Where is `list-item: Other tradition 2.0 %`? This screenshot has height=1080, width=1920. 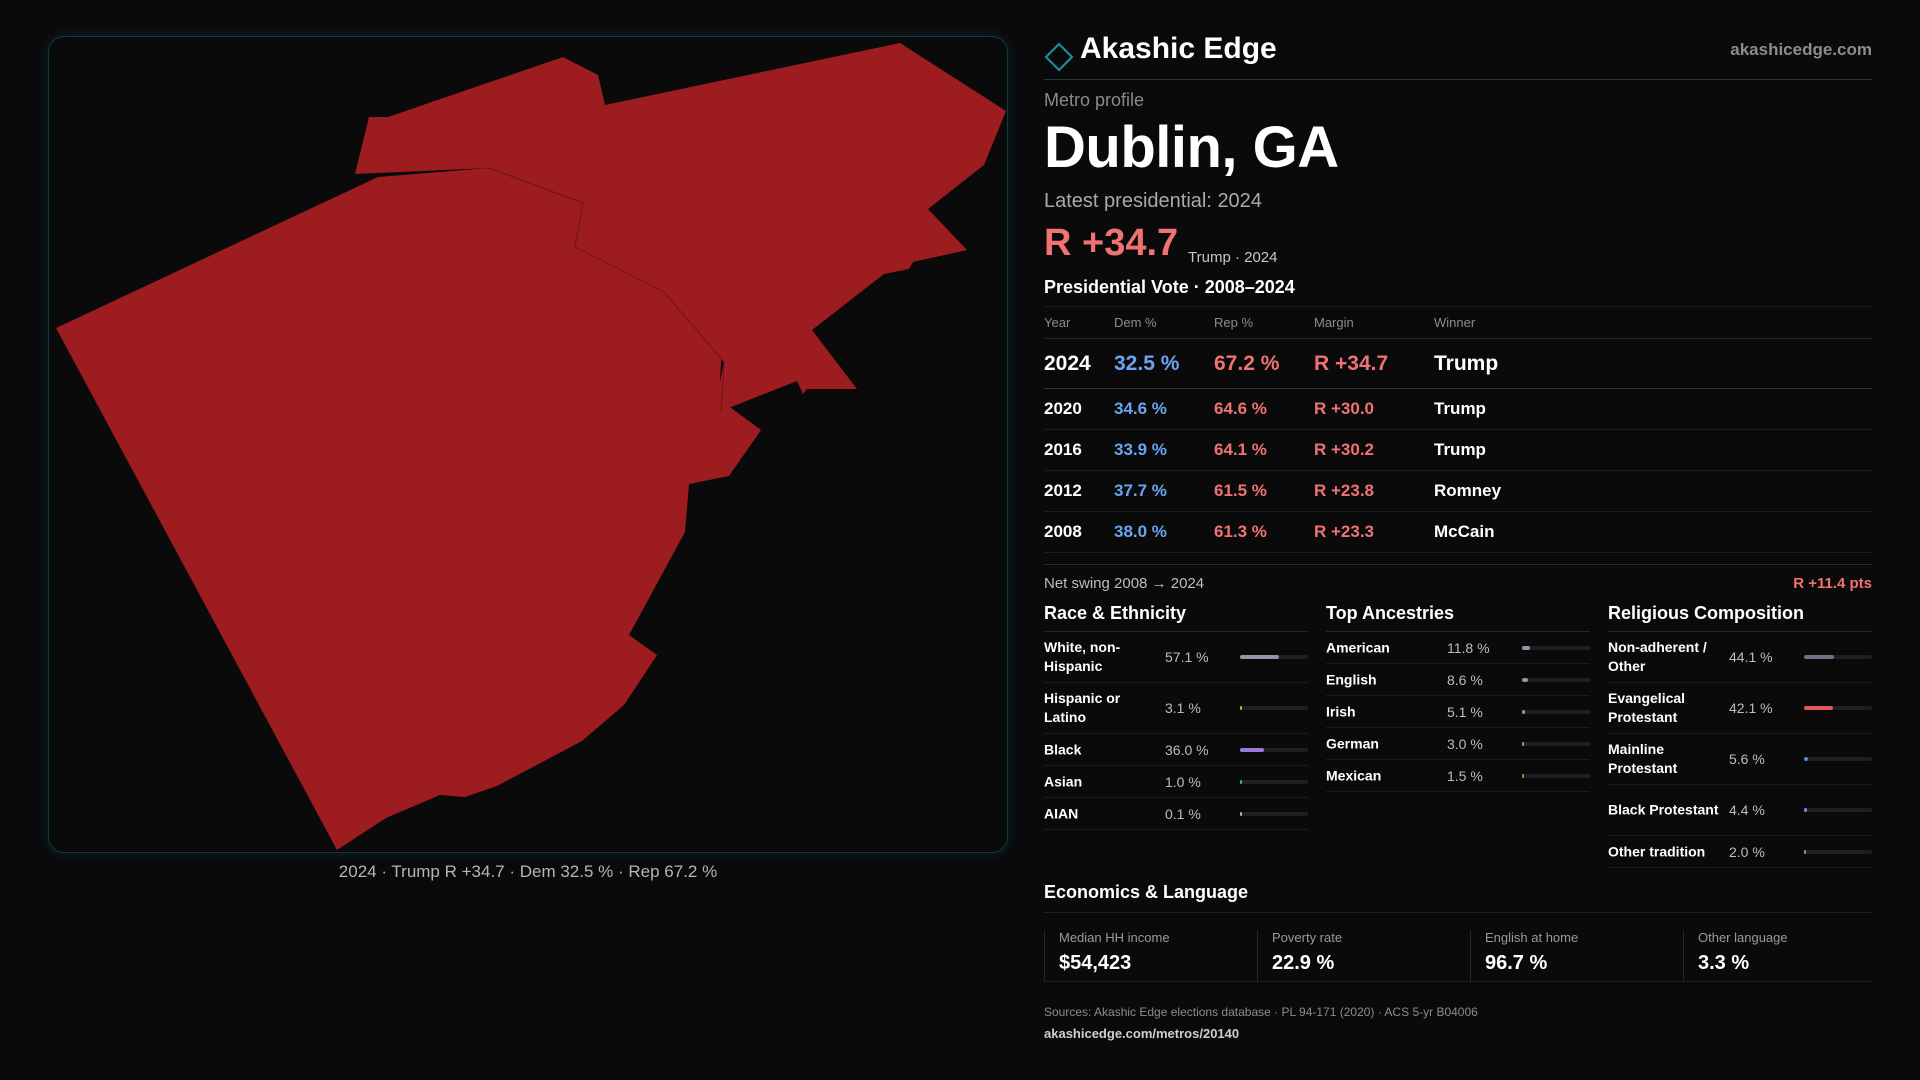
list-item: Other tradition 2.0 % is located at coordinates (1740, 852).